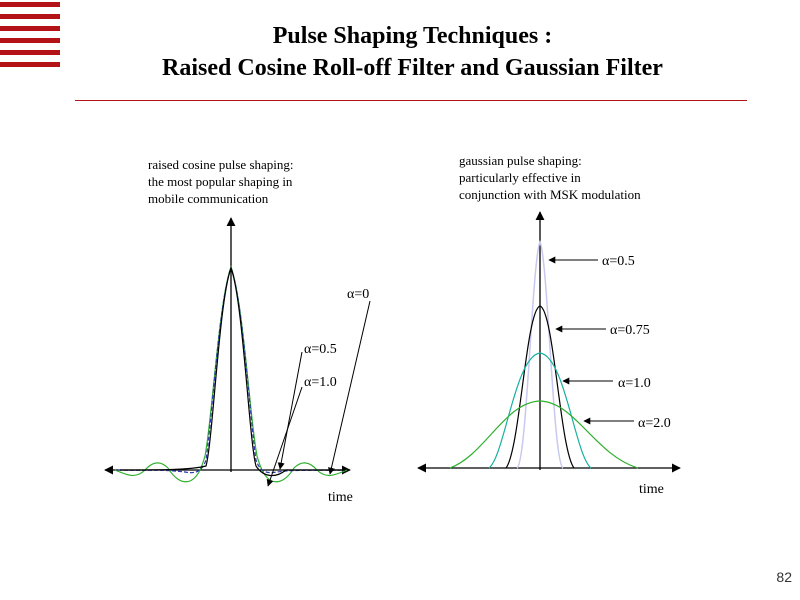  I want to click on decorative-stripes, so click(30, 36).